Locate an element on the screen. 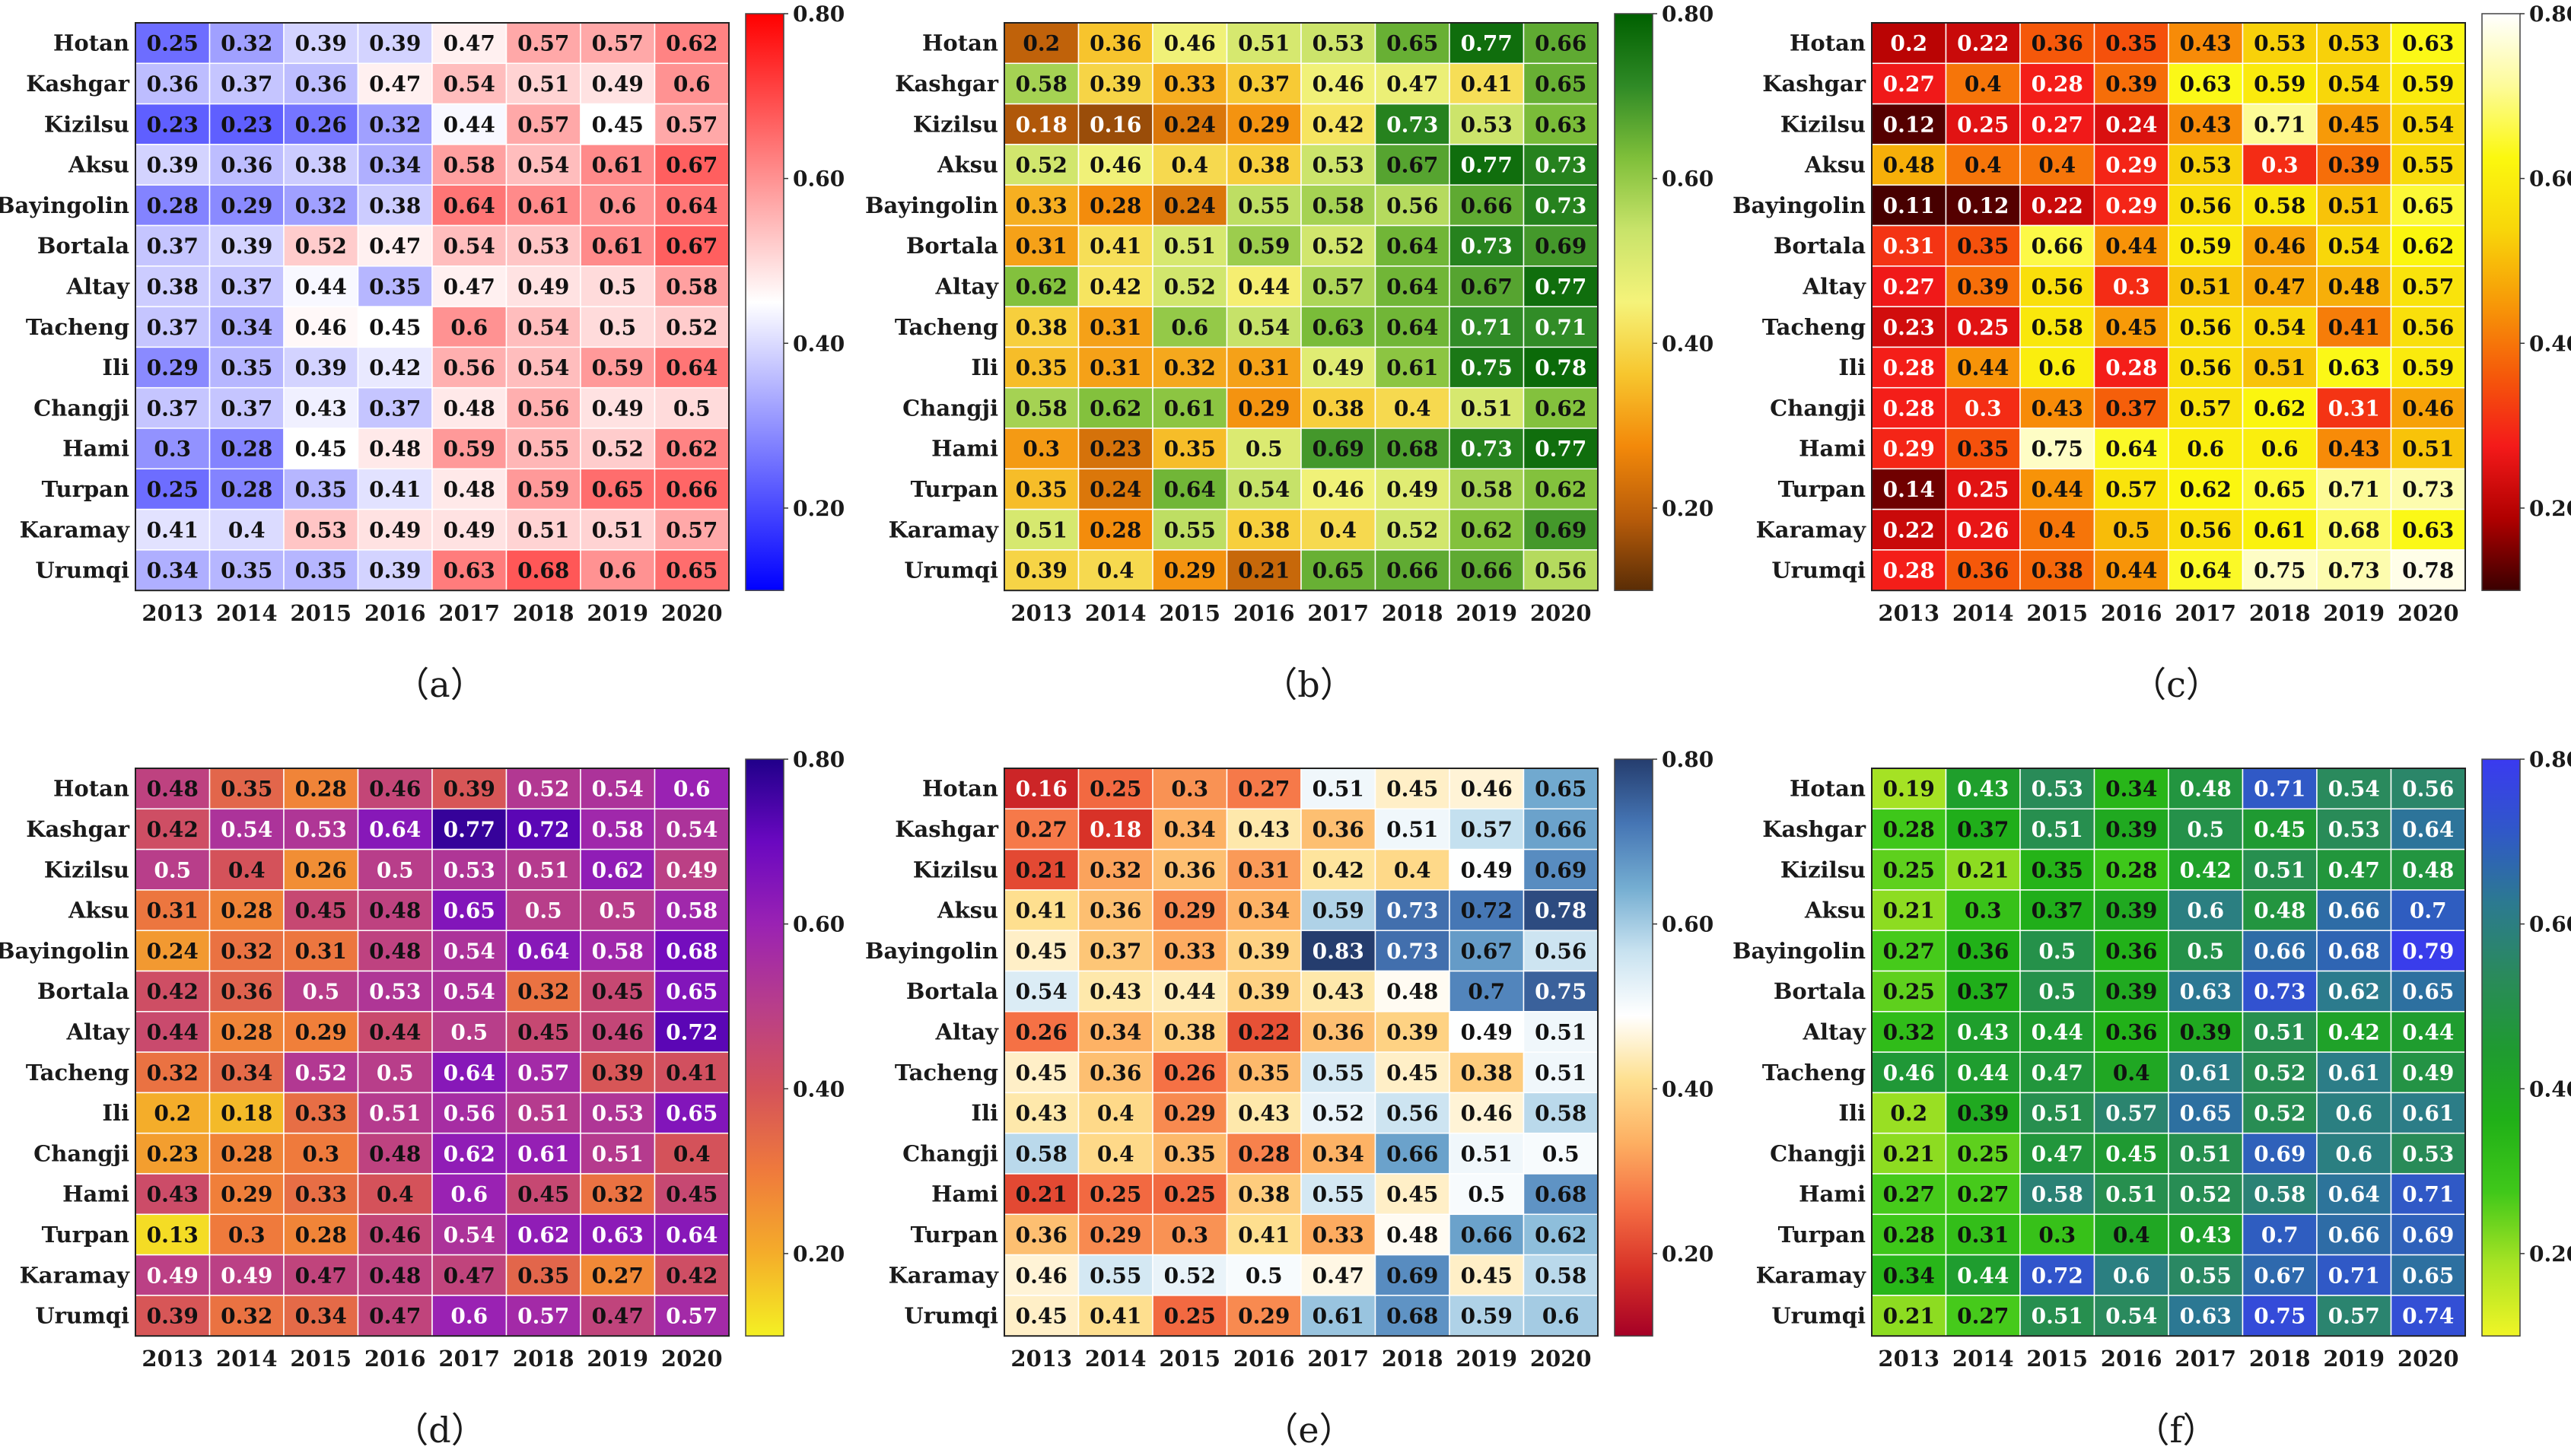 This screenshot has height=1456, width=2571. y-tick-label: Bortala is located at coordinates (1820, 991).